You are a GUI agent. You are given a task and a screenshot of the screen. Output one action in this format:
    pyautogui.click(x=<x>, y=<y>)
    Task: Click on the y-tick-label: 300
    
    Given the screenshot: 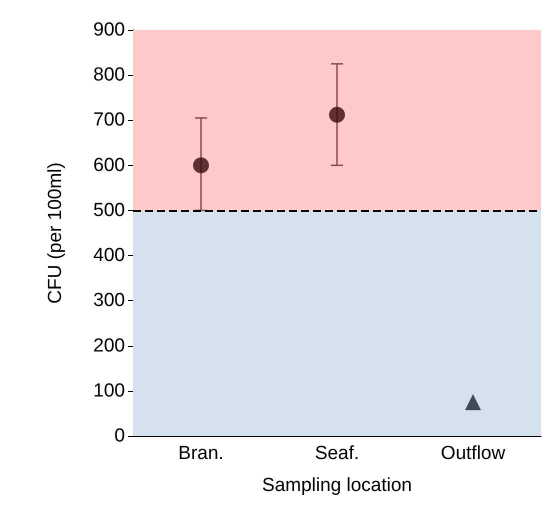 What is the action you would take?
    pyautogui.click(x=109, y=301)
    